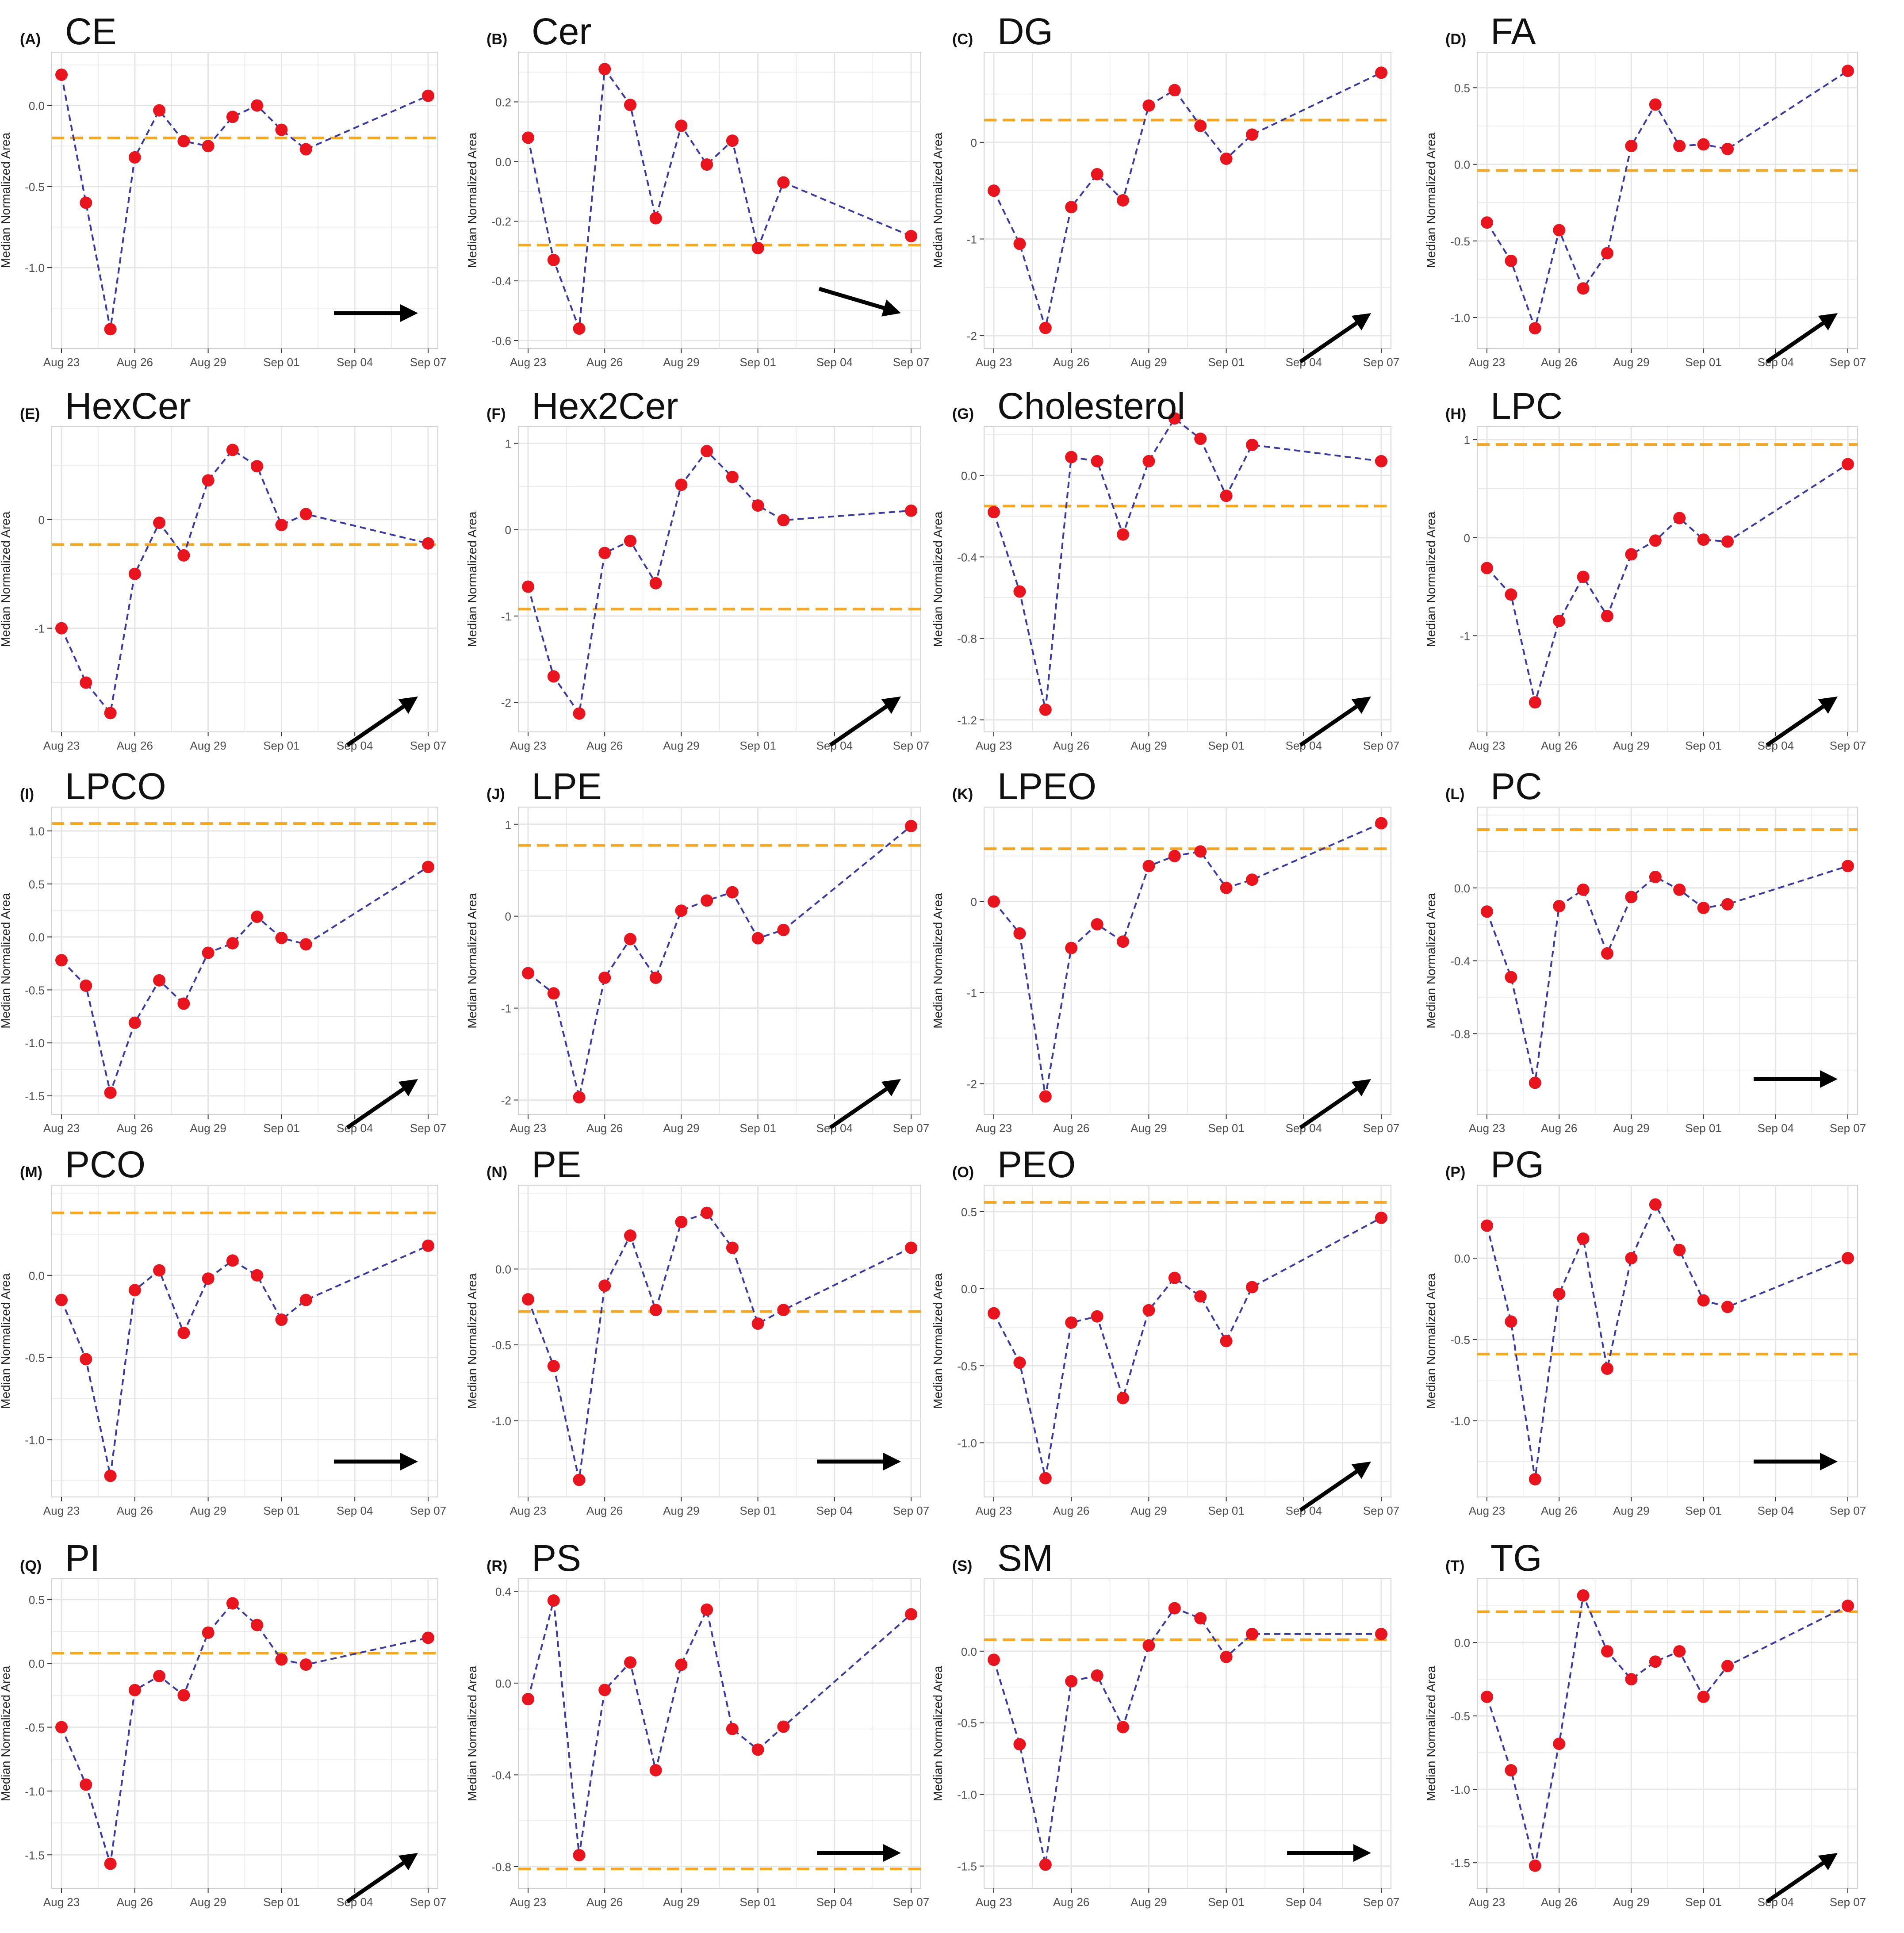 This screenshot has width=1904, height=1933. I want to click on y-tick-label: -0.6, so click(501, 341).